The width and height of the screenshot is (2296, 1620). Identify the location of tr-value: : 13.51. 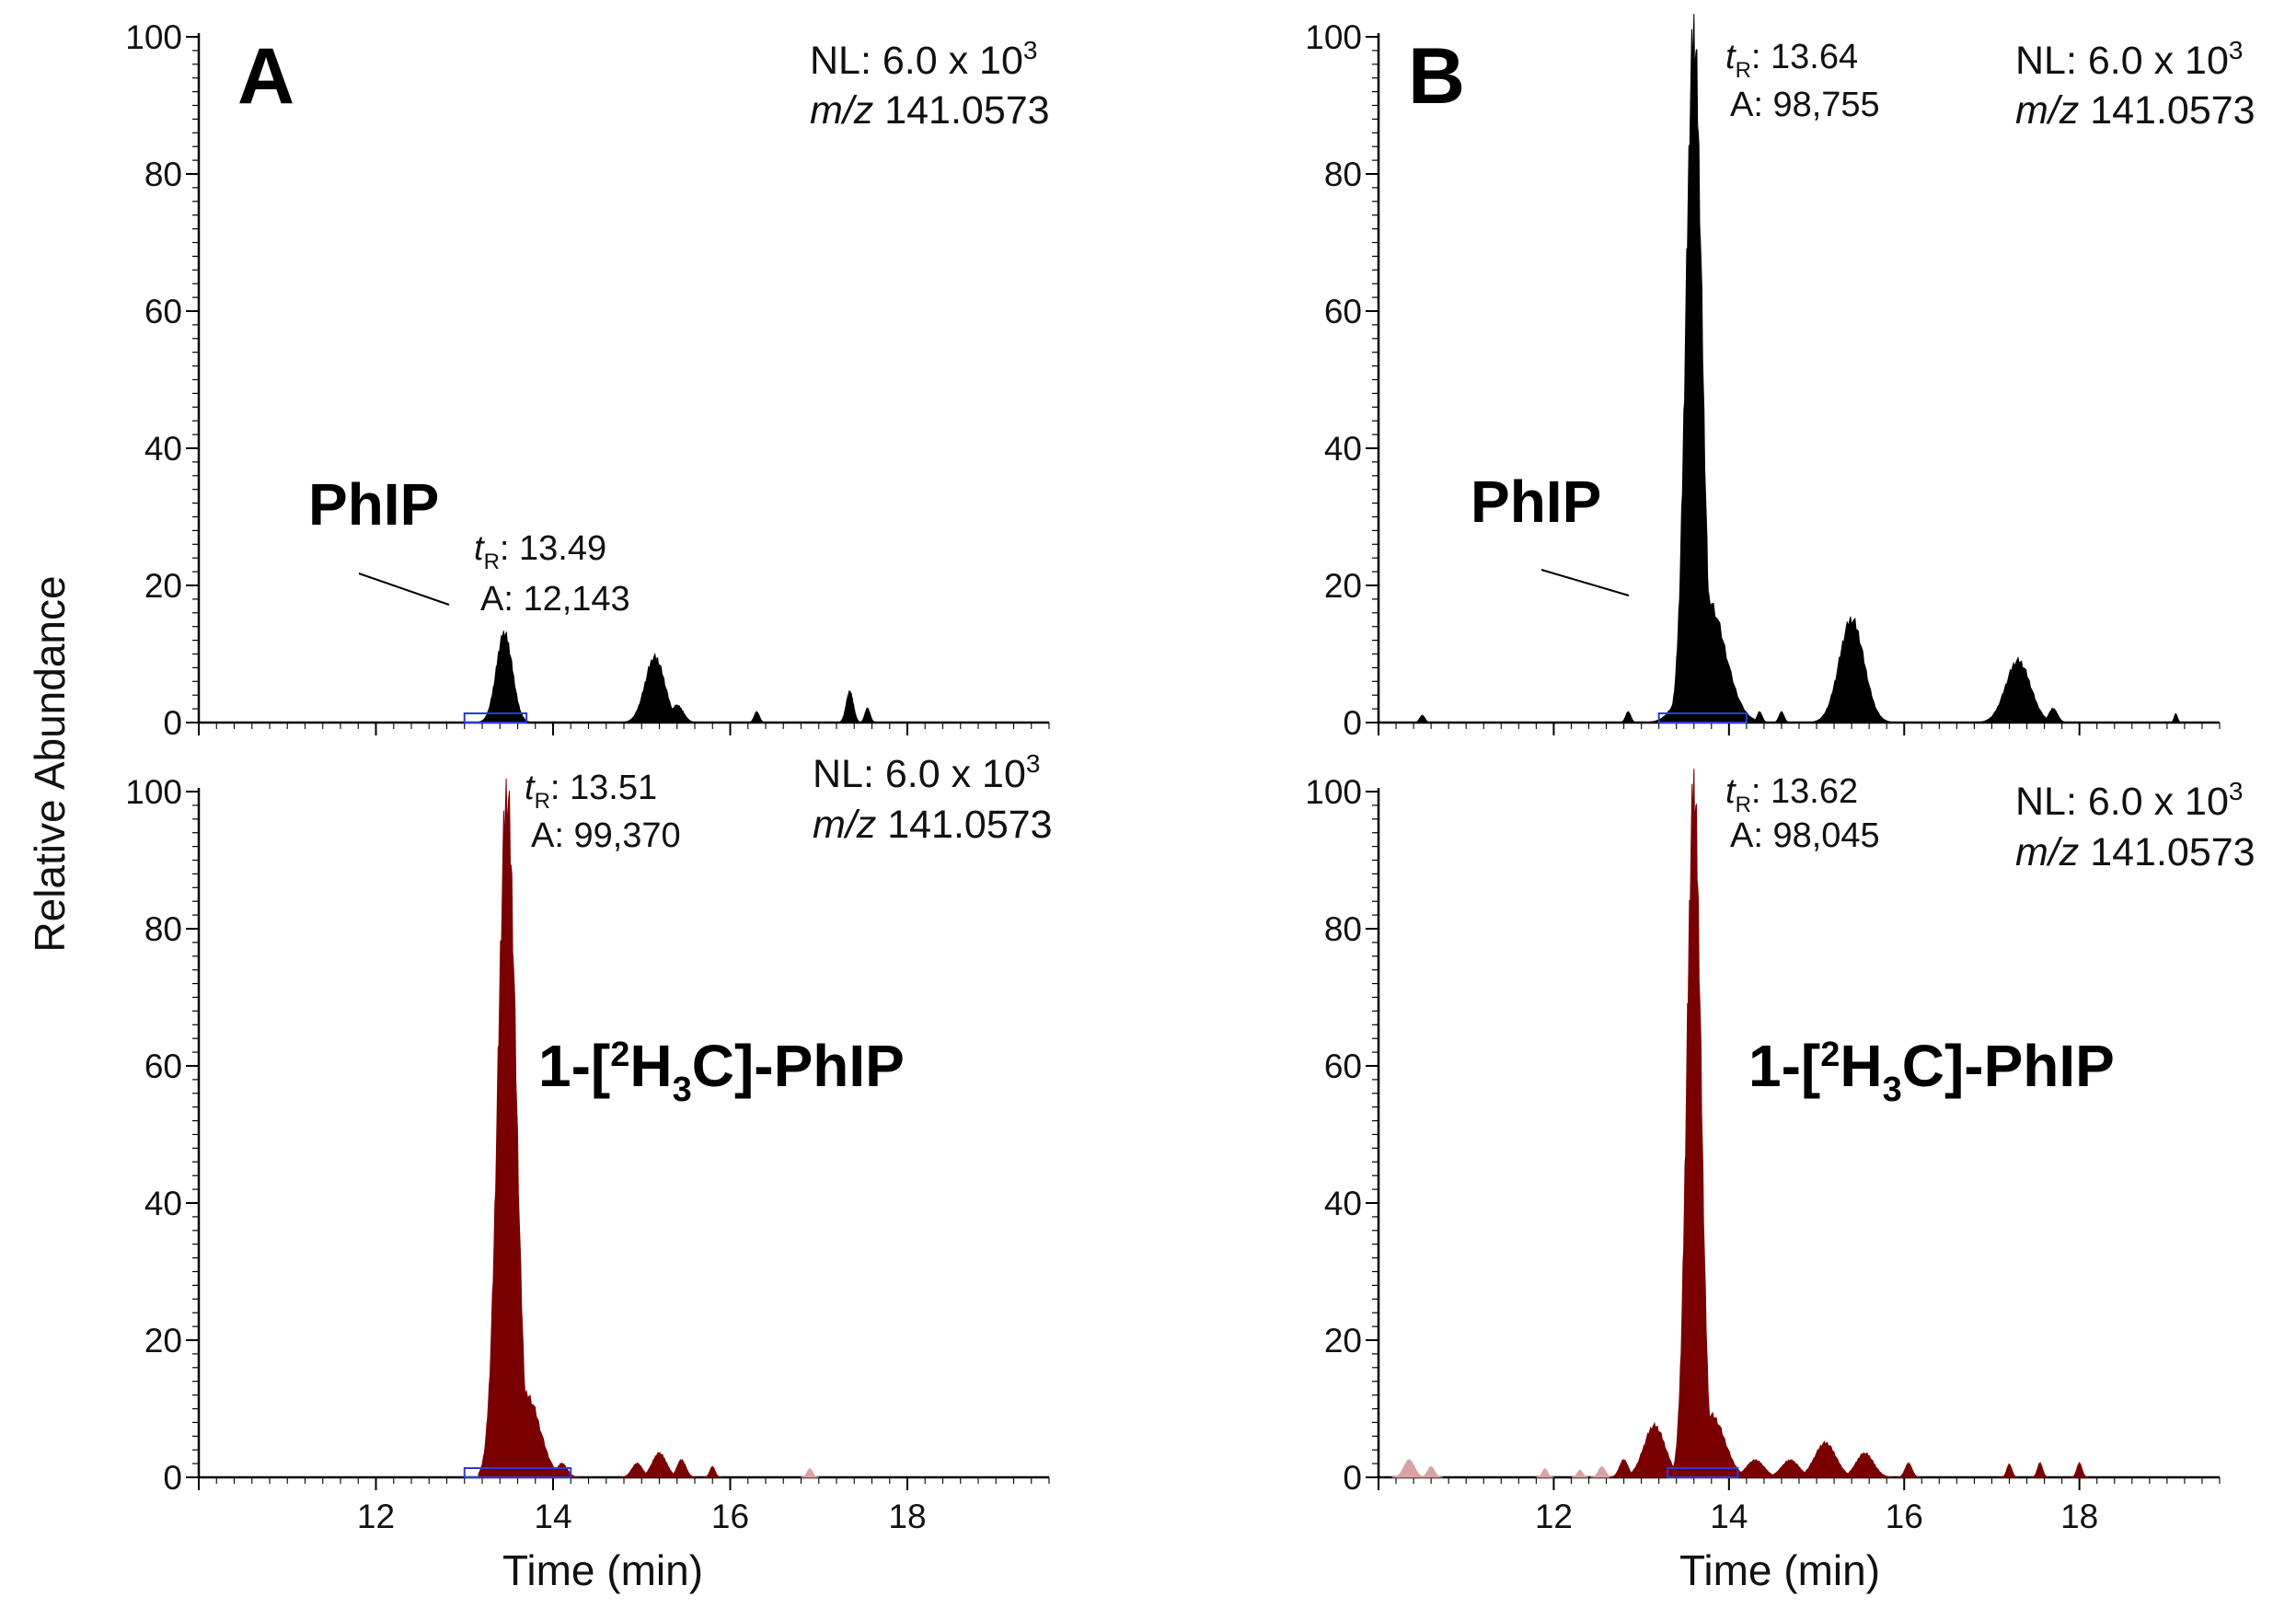
(603, 788).